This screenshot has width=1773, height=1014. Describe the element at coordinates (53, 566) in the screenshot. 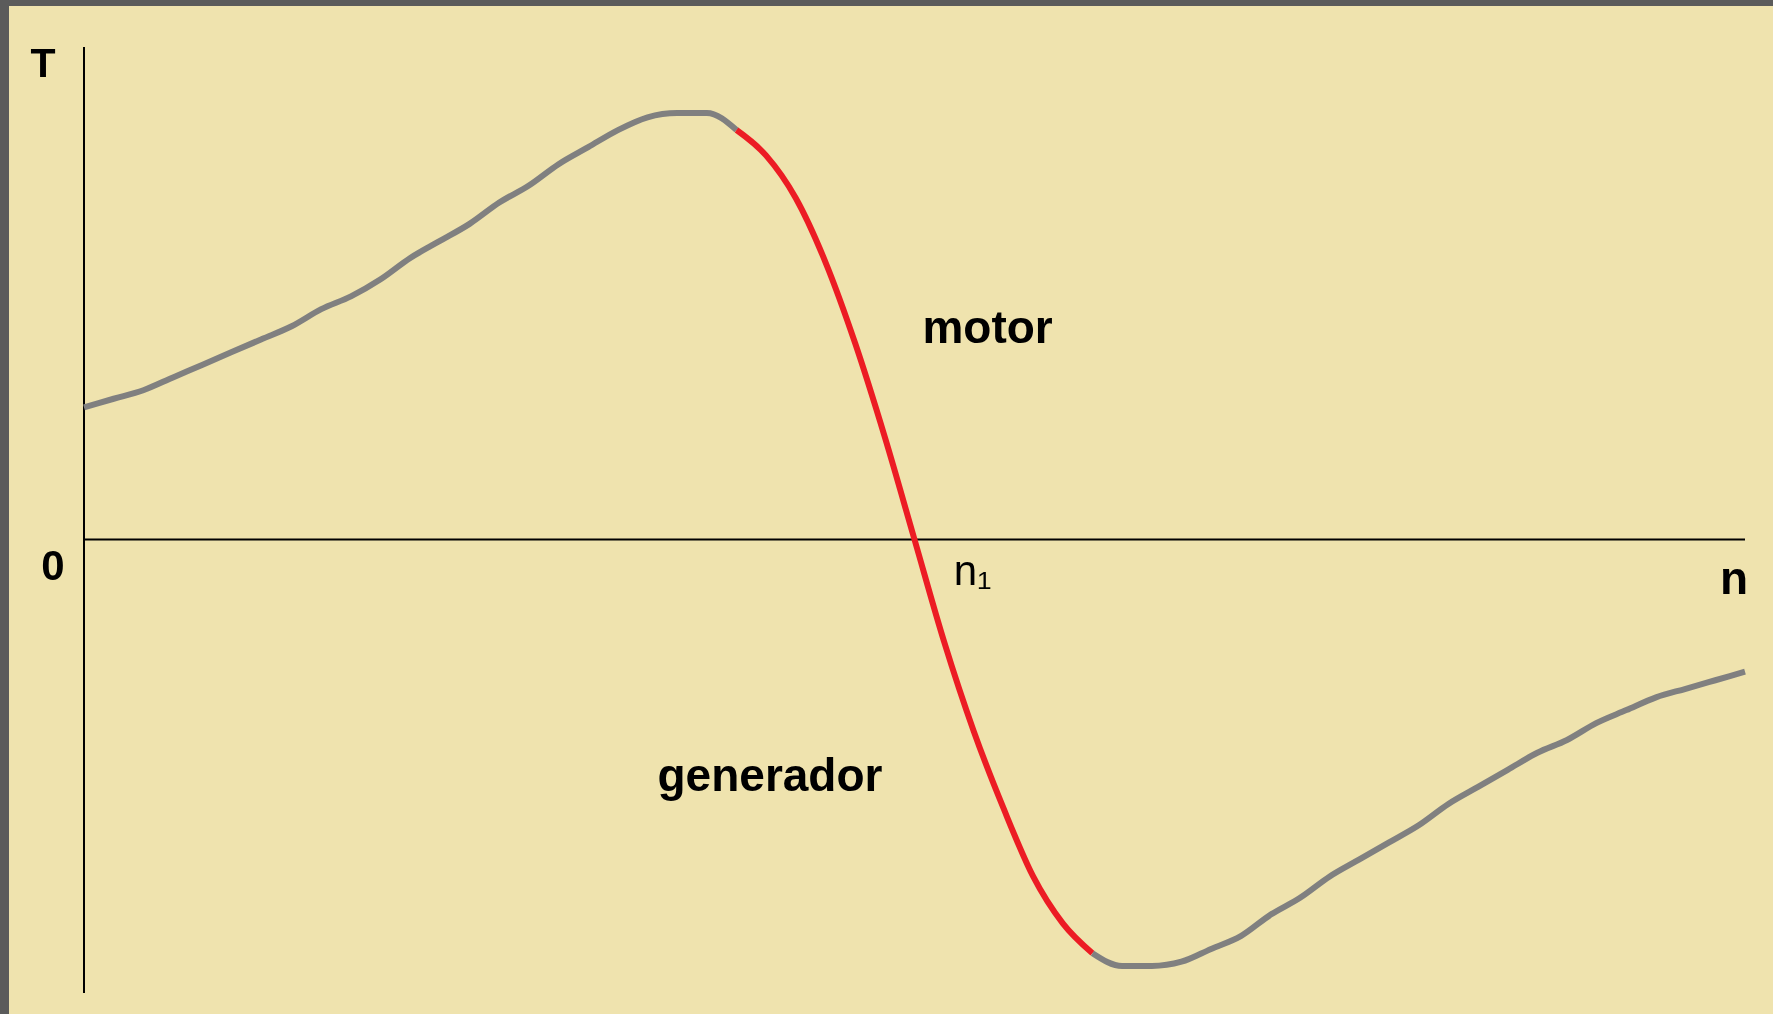

I see `text: 0` at that location.